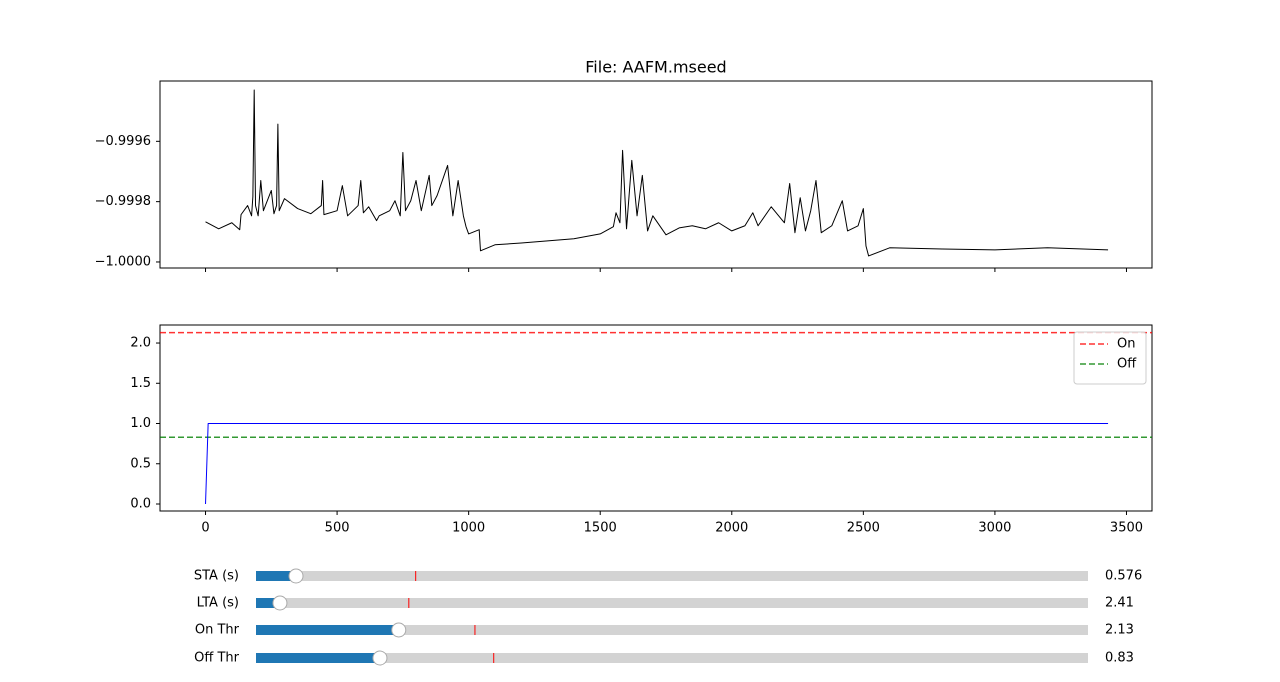  Describe the element at coordinates (655, 67) in the screenshot. I see `chart-title: File: AAFM.mseed` at that location.